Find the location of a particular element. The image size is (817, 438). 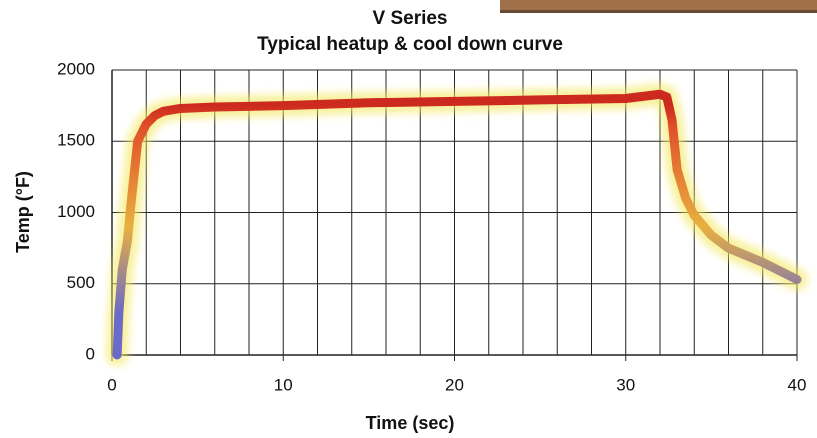

y-tick-label: 0 is located at coordinates (90, 353).